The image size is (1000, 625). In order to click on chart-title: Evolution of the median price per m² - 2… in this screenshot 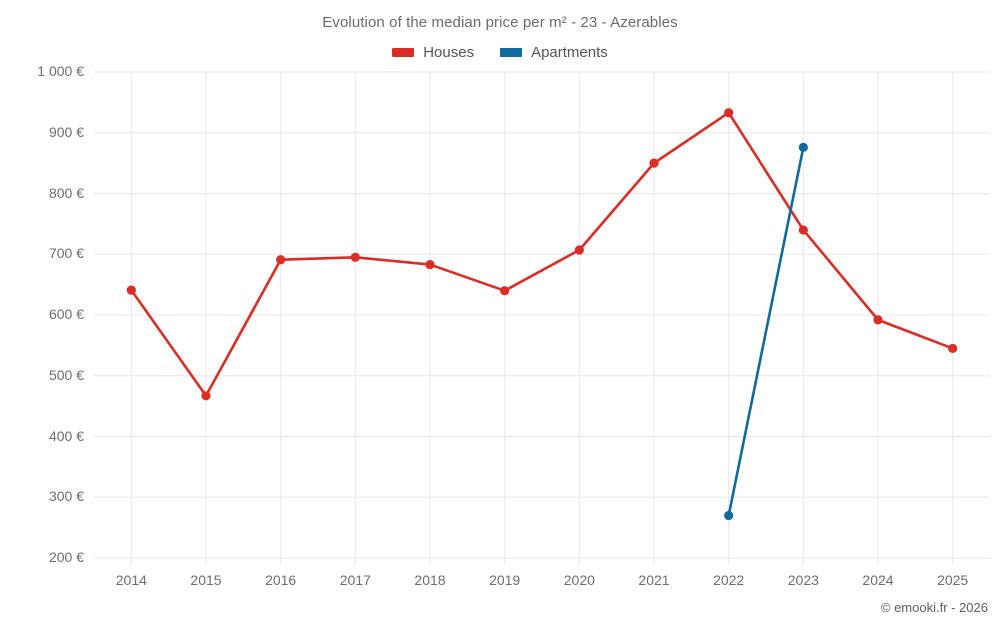, I will do `click(500, 22)`.